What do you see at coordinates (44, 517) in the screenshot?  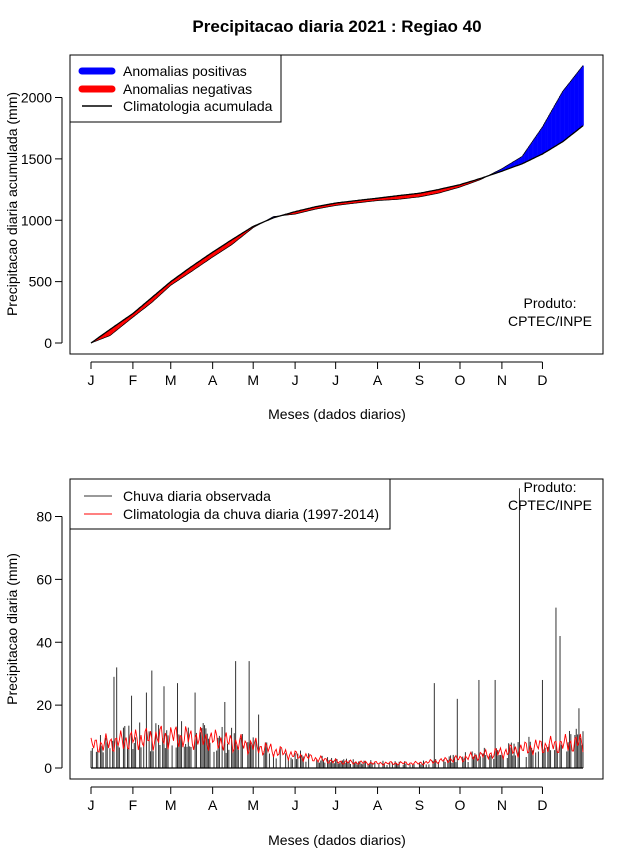 I see `y2-tick-label: 80` at bounding box center [44, 517].